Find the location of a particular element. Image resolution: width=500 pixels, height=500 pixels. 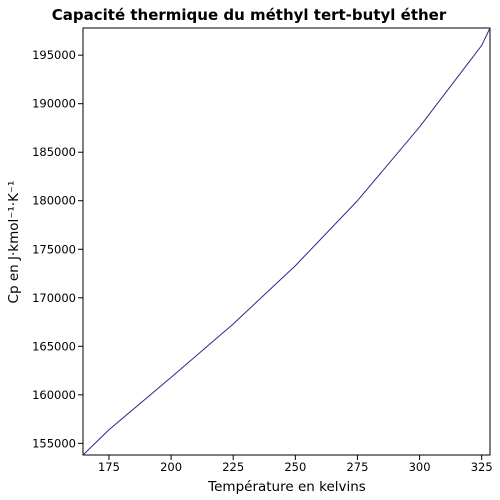

y-tick-label: 180000 is located at coordinates (54, 201).